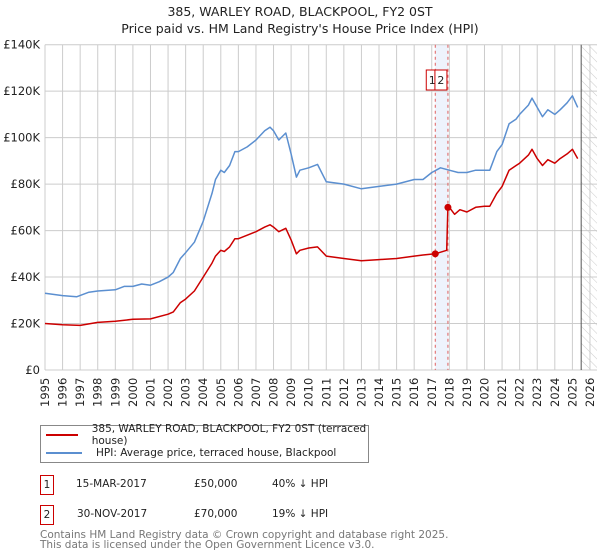  I want to click on transaction-label: 2, so click(440, 80).